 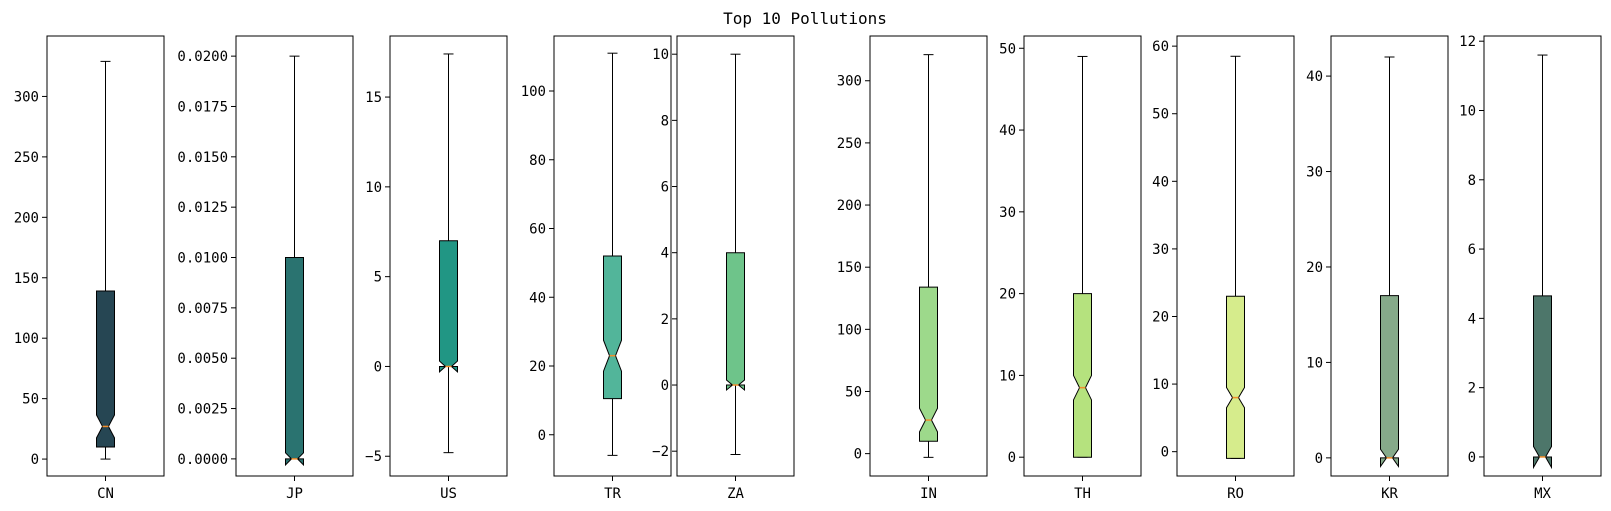 I want to click on panel-kr: 0 10 20 30 40 KR, so click(x=1377, y=268).